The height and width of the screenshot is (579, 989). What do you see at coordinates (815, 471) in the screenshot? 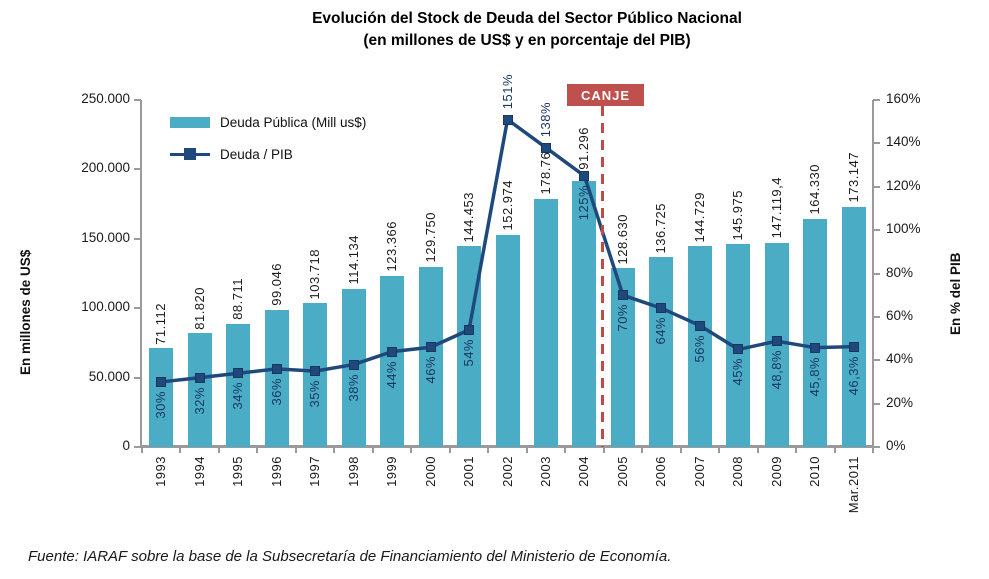
I see `x-tick-label: 2010` at bounding box center [815, 471].